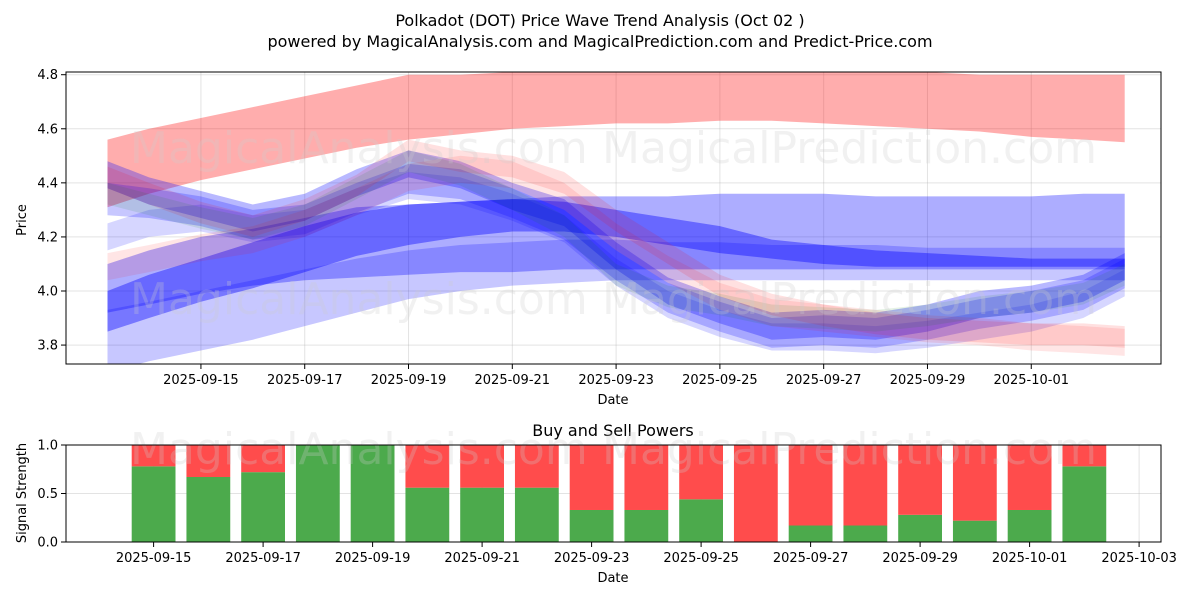 This screenshot has height=600, width=1200. What do you see at coordinates (824, 380) in the screenshot?
I see `price-x-tick-label: 2025-09-27` at bounding box center [824, 380].